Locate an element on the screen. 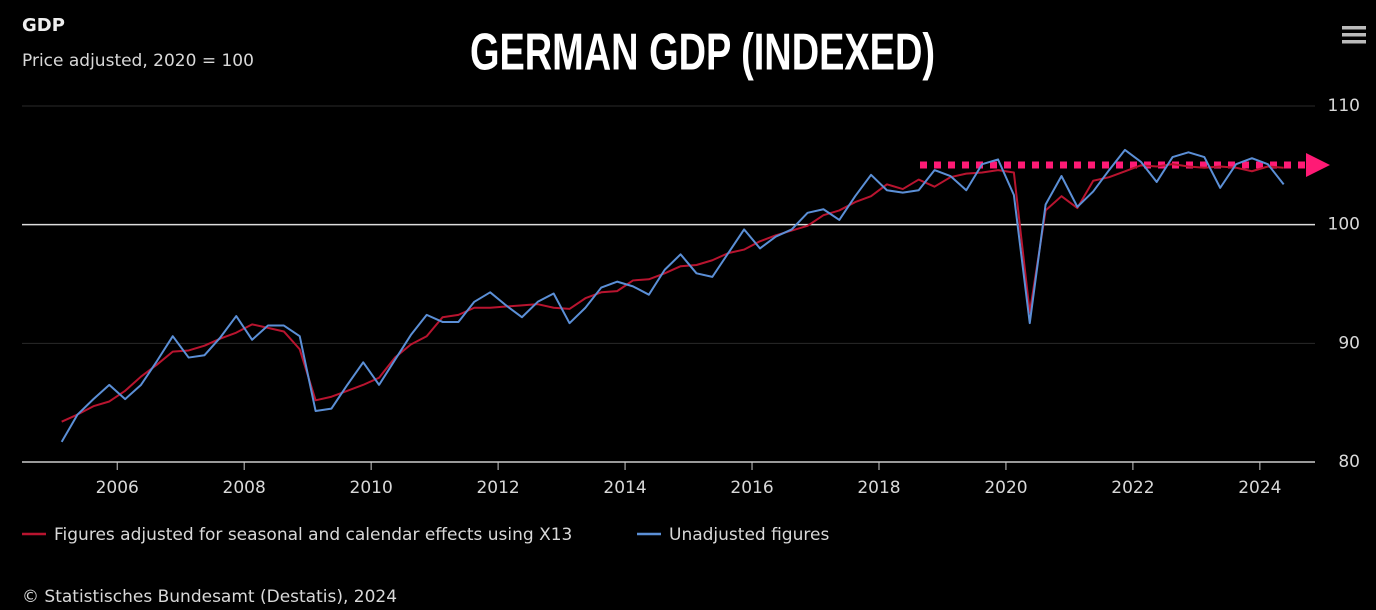 Image resolution: width=1376 pixels, height=610 pixels. arrow-head is located at coordinates (1318, 165).